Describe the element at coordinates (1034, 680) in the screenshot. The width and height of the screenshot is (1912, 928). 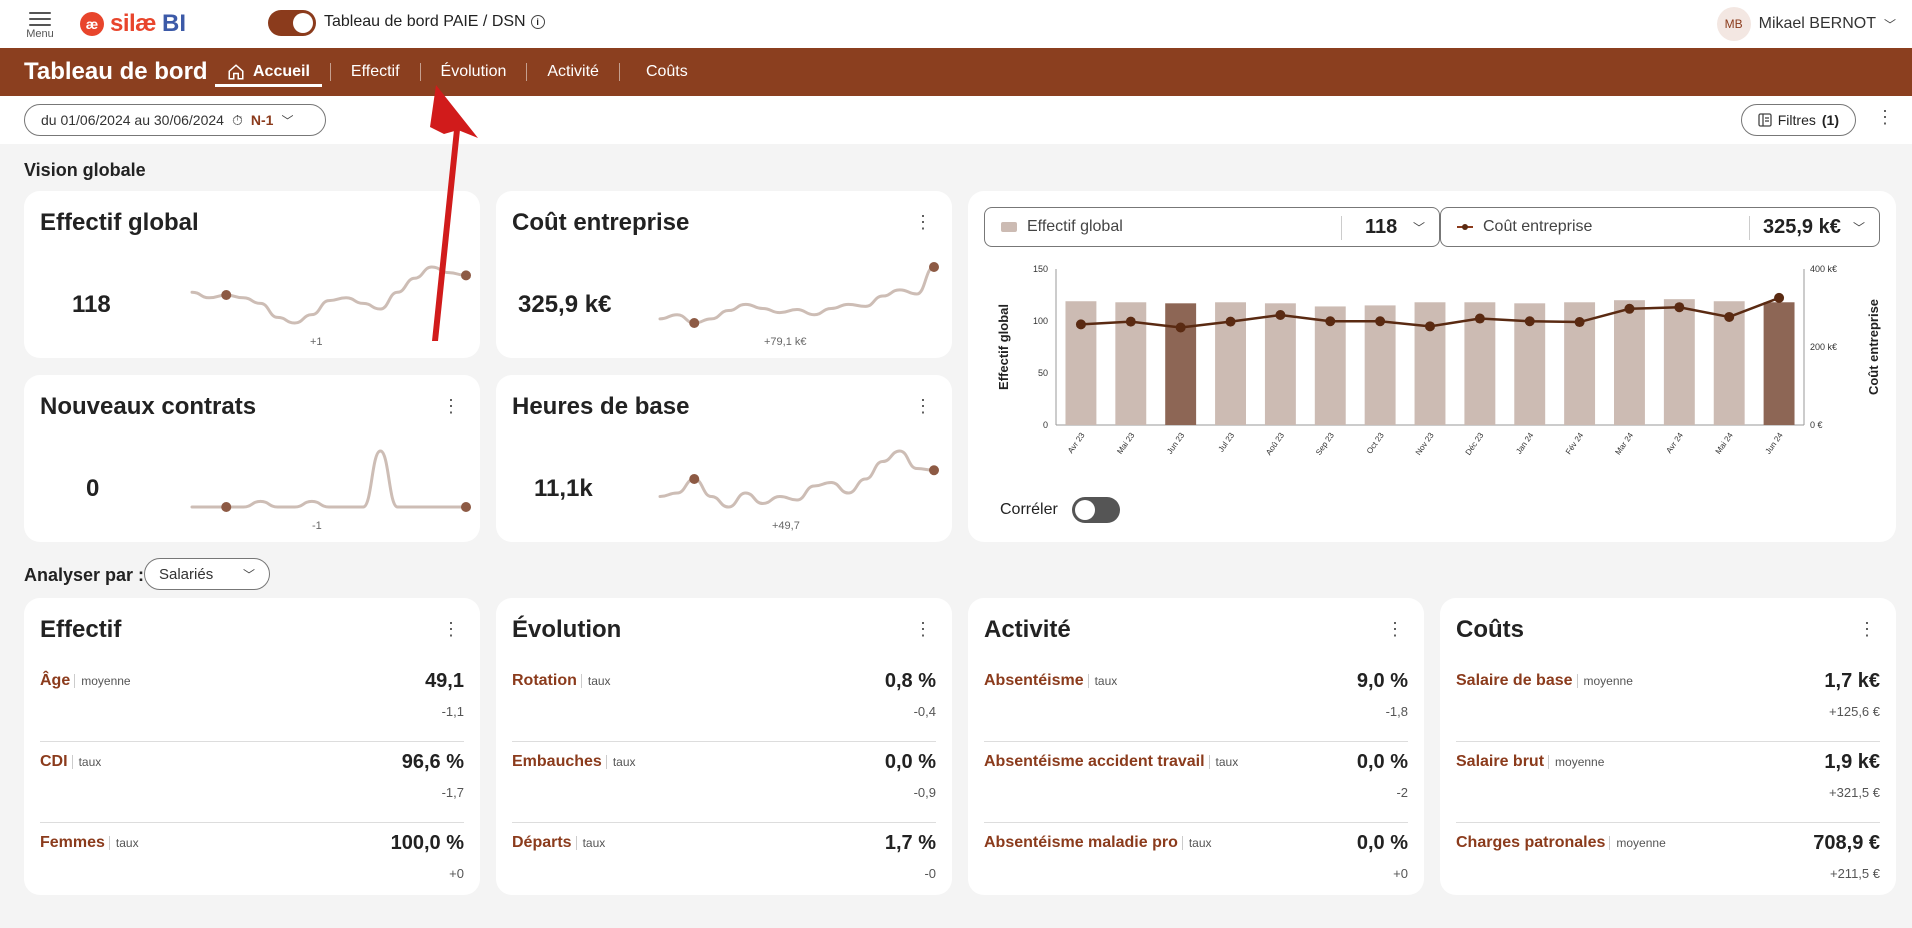
I see `stat-label-text: Absentéisme` at that location.